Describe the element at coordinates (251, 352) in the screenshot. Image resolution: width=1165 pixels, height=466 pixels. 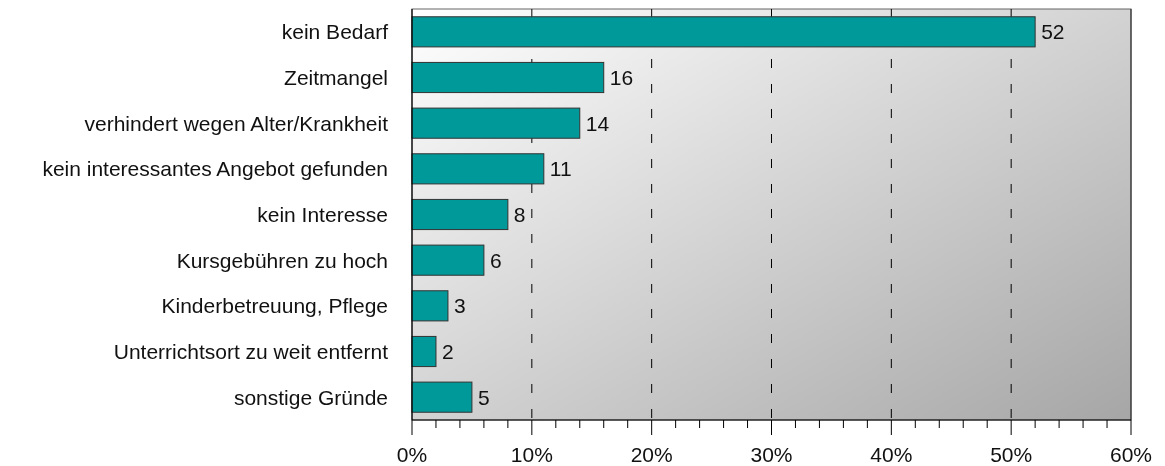
I see `y-tick-label: Unterrichtsort zu weit entfernt` at that location.